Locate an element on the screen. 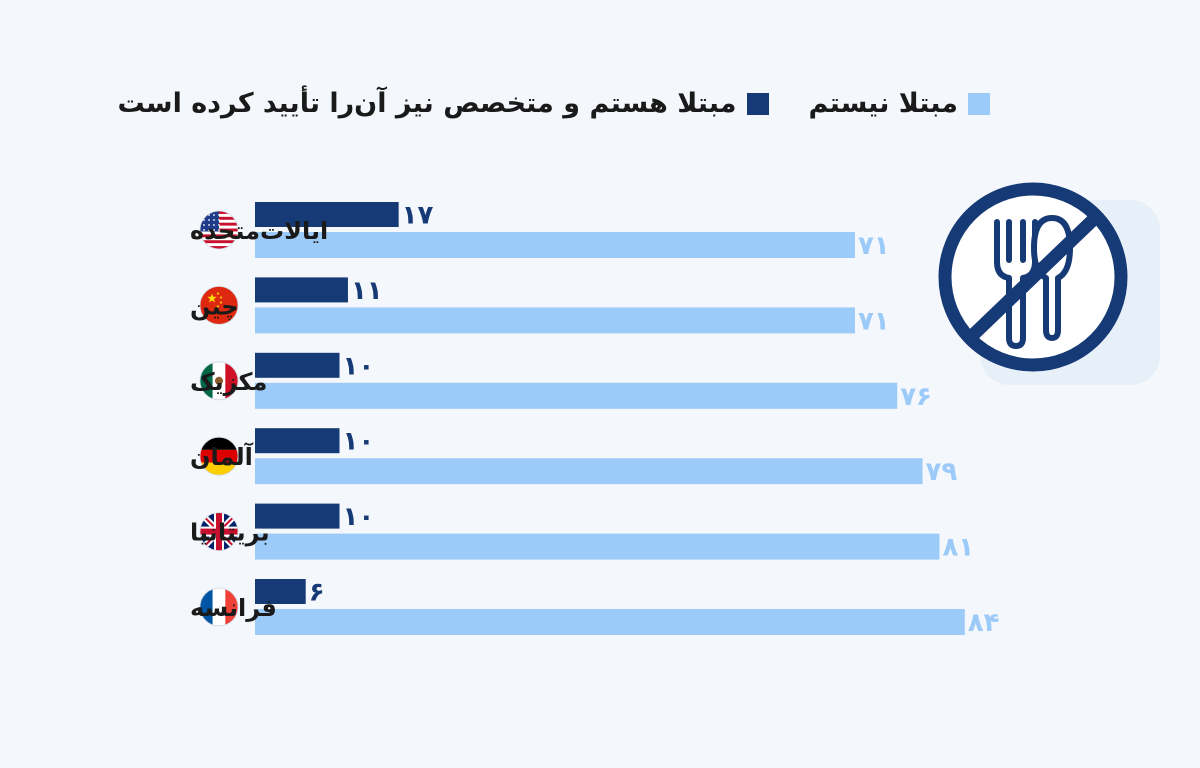 The image size is (1200, 768). legend-swatch-not-affected is located at coordinates (979, 103).